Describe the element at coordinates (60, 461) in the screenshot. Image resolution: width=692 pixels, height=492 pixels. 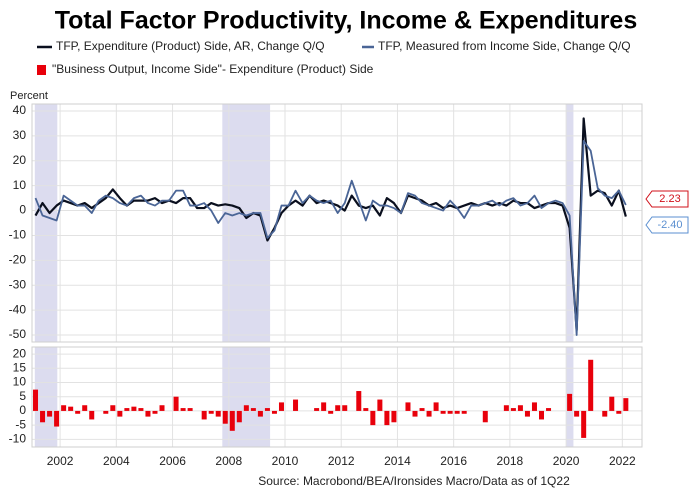
I see `x-tick-label: 2002` at that location.